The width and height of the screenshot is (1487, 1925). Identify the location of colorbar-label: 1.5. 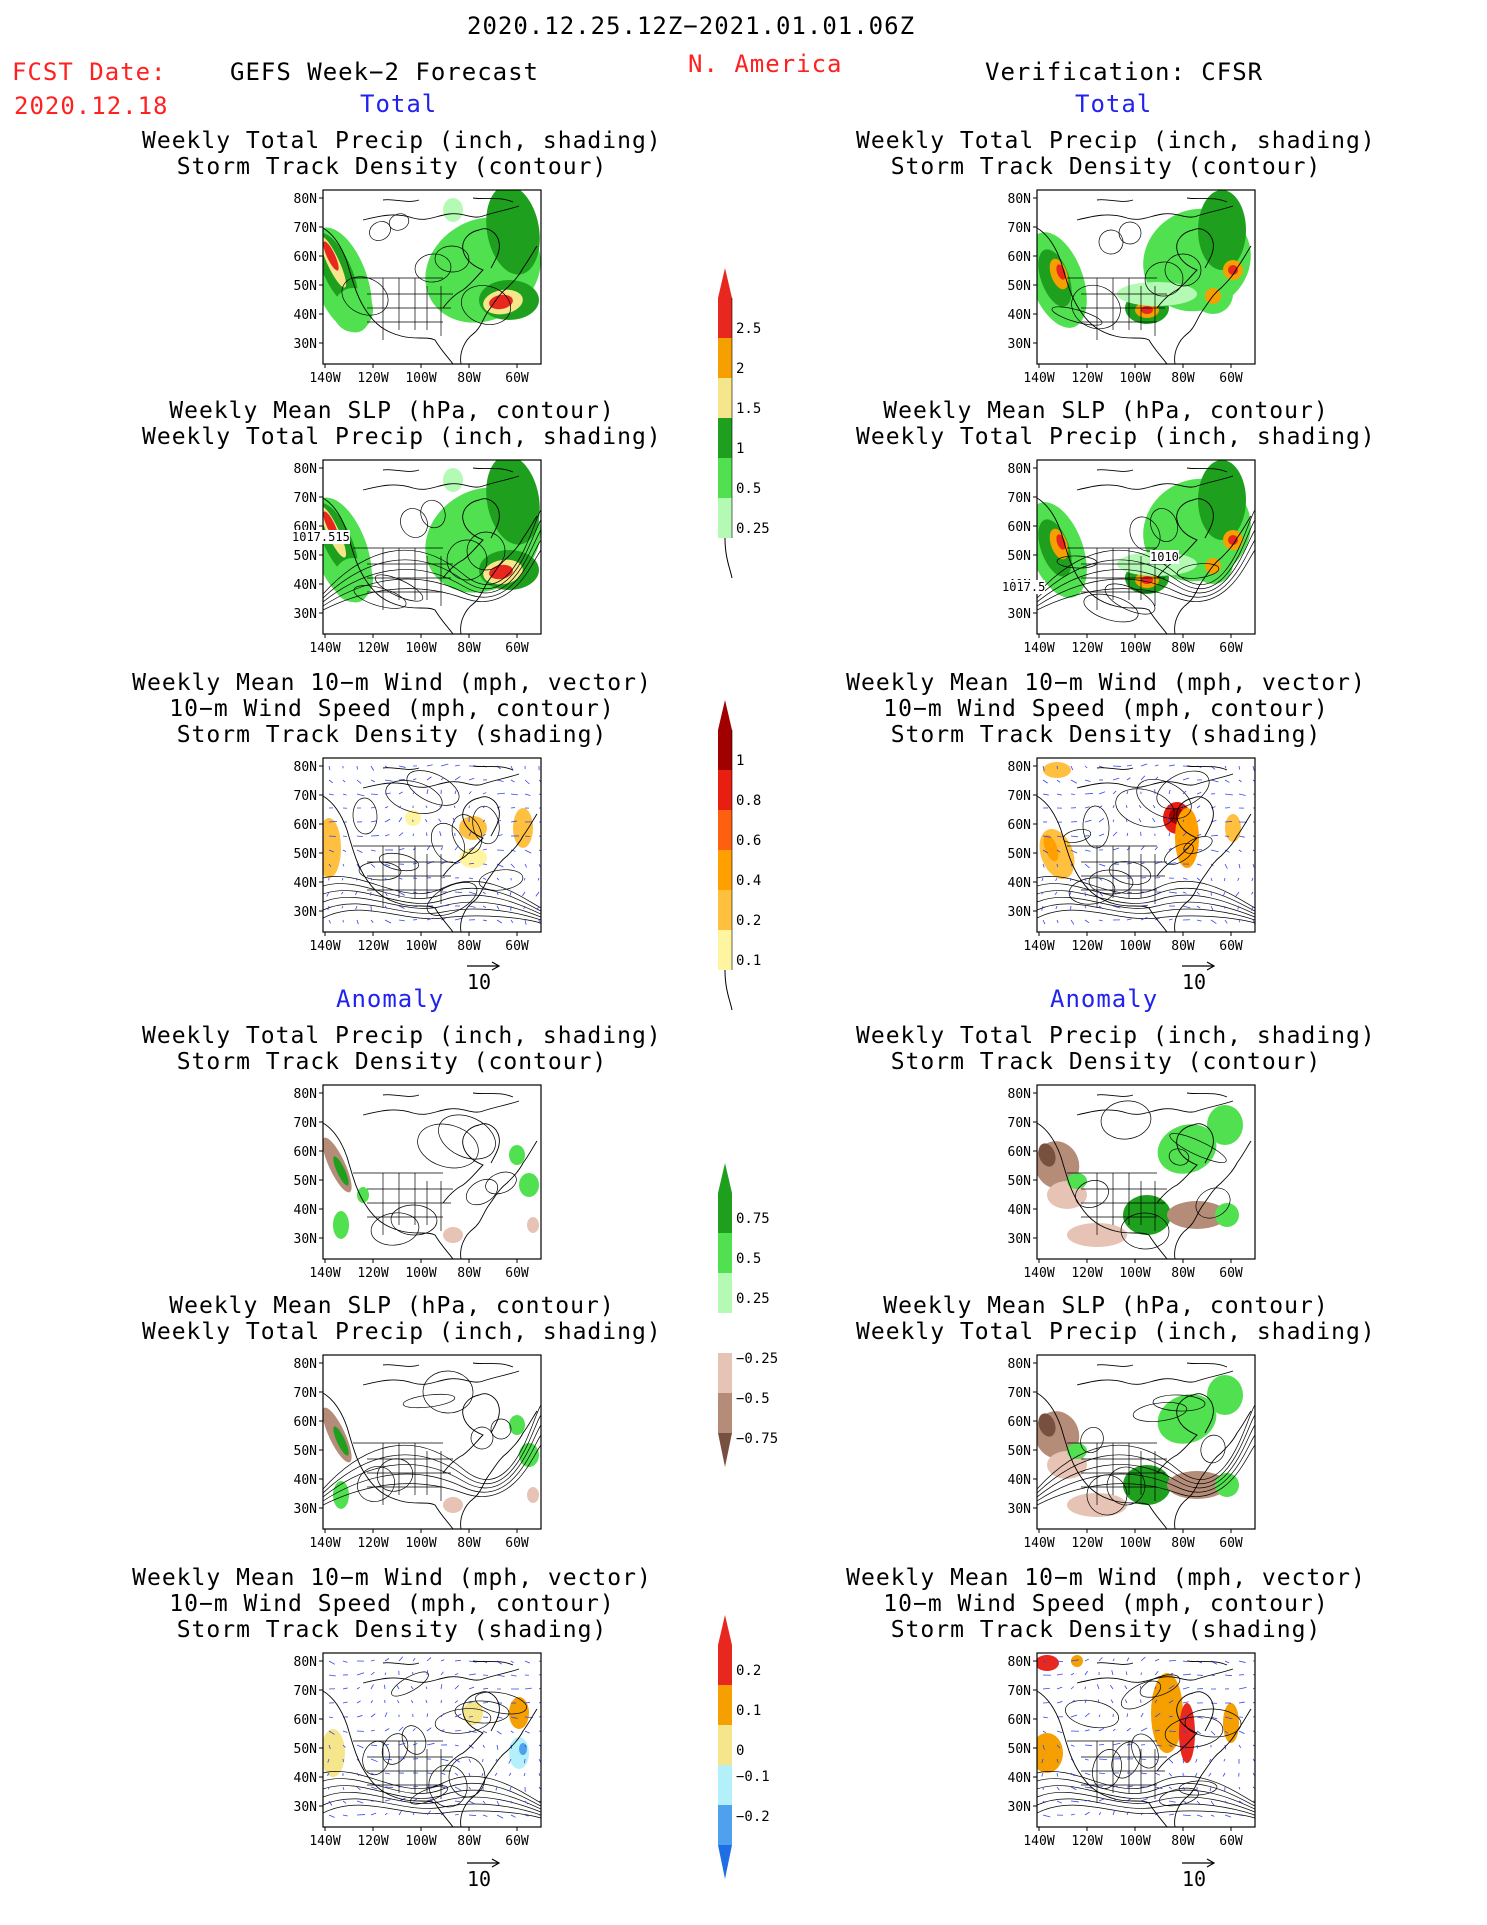
(748, 409).